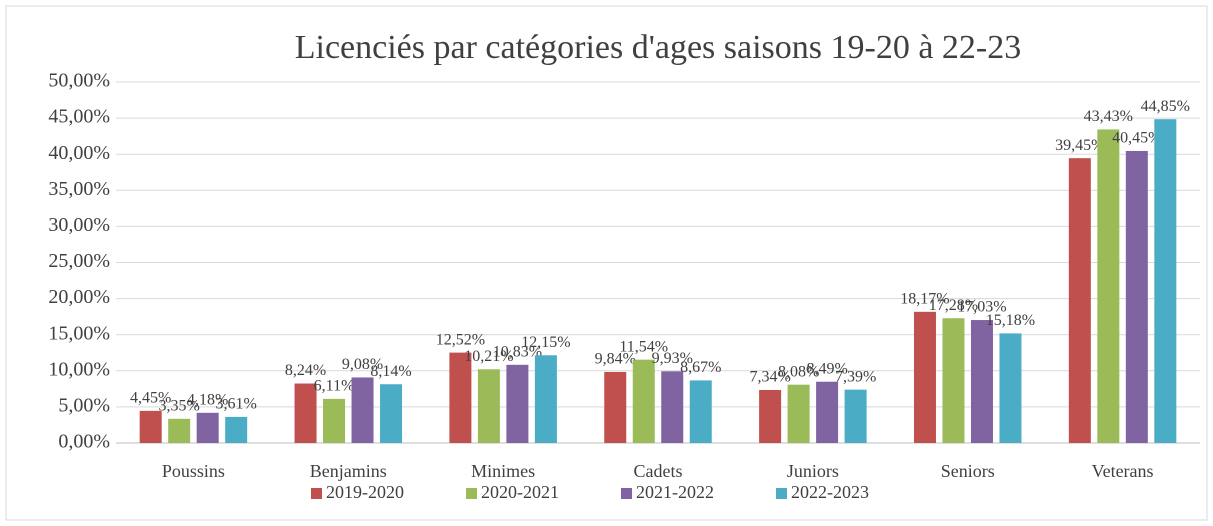 The image size is (1213, 526). What do you see at coordinates (1123, 471) in the screenshot?
I see `x-tick-label: Veterans` at bounding box center [1123, 471].